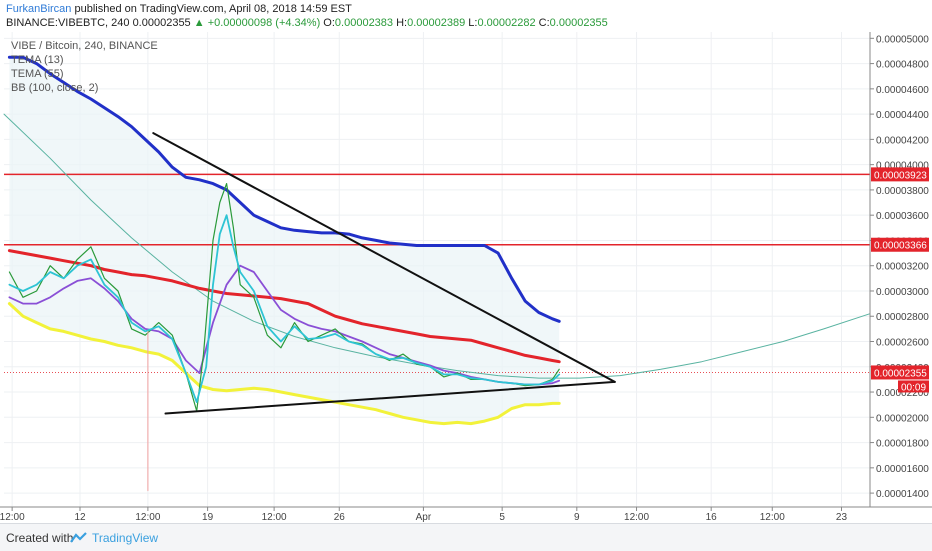 Image resolution: width=932 pixels, height=551 pixels. Describe the element at coordinates (902, 418) in the screenshot. I see `price-tick-label: 0.00002000` at that location.